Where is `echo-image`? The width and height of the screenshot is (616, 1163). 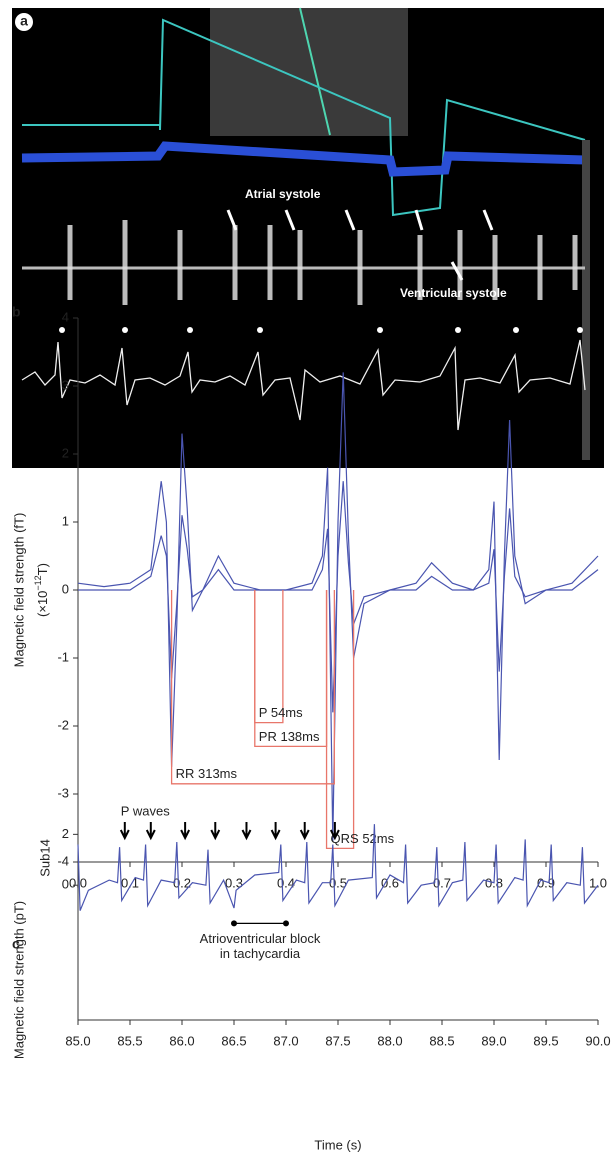 echo-image is located at coordinates (309, 72).